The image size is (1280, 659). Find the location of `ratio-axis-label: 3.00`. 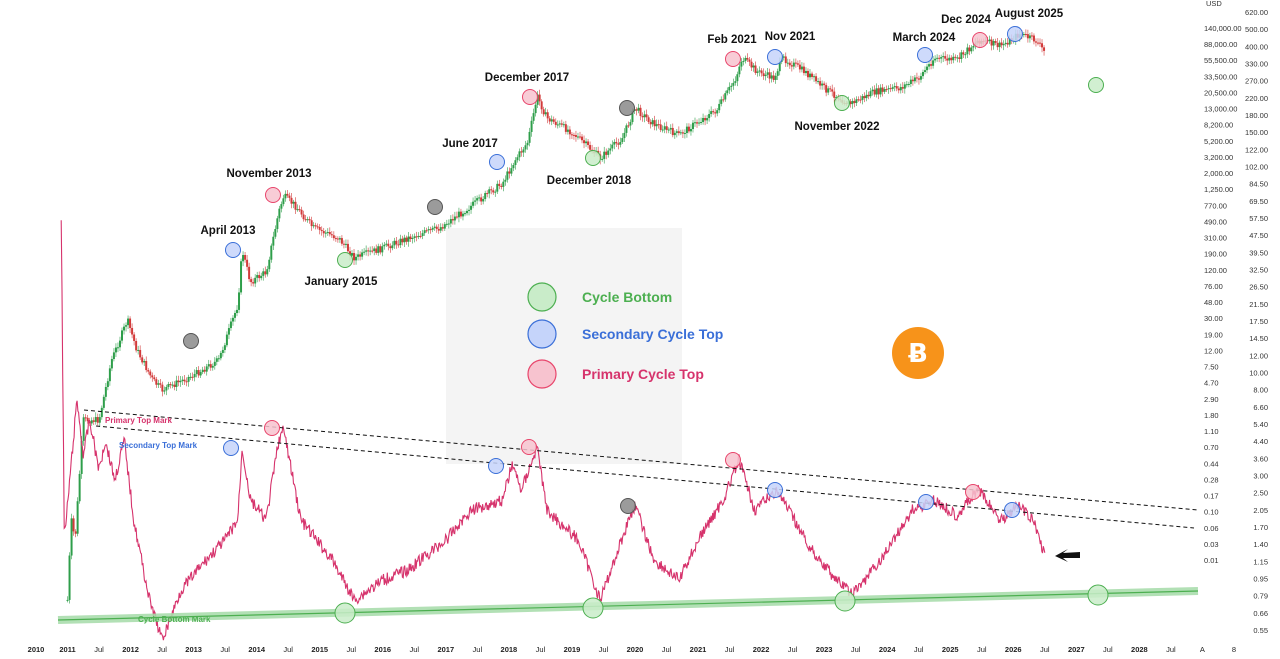

ratio-axis-label: 3.00 is located at coordinates (1260, 476).